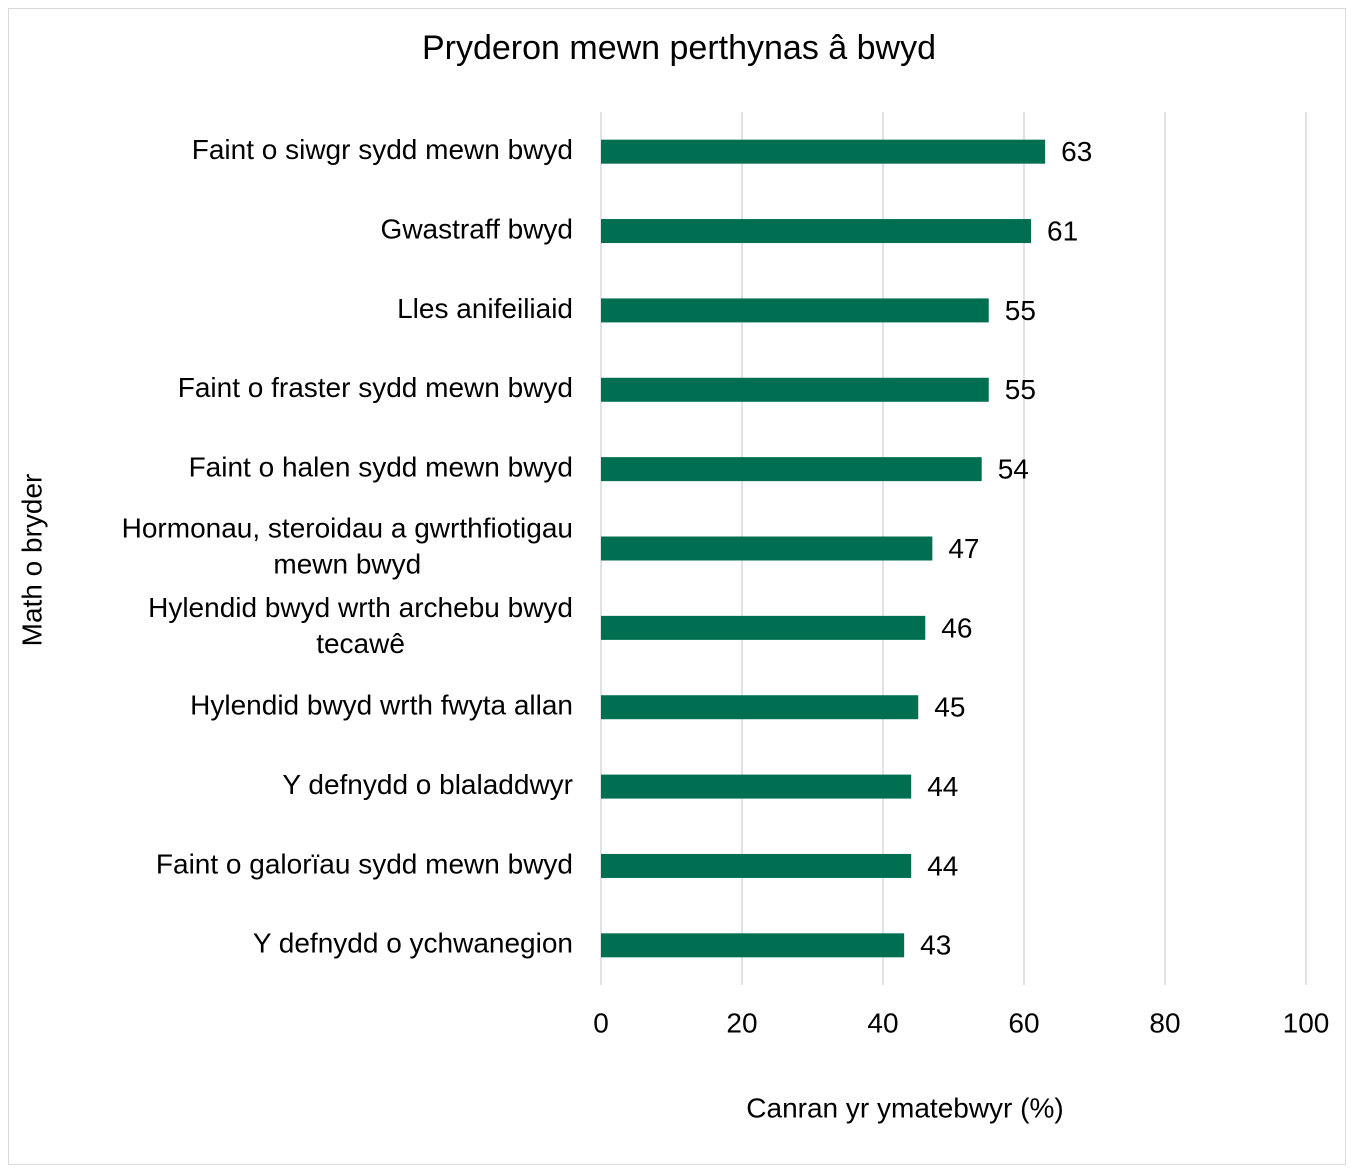 The height and width of the screenshot is (1173, 1354). What do you see at coordinates (956, 627) in the screenshot?
I see `data-label: 46` at bounding box center [956, 627].